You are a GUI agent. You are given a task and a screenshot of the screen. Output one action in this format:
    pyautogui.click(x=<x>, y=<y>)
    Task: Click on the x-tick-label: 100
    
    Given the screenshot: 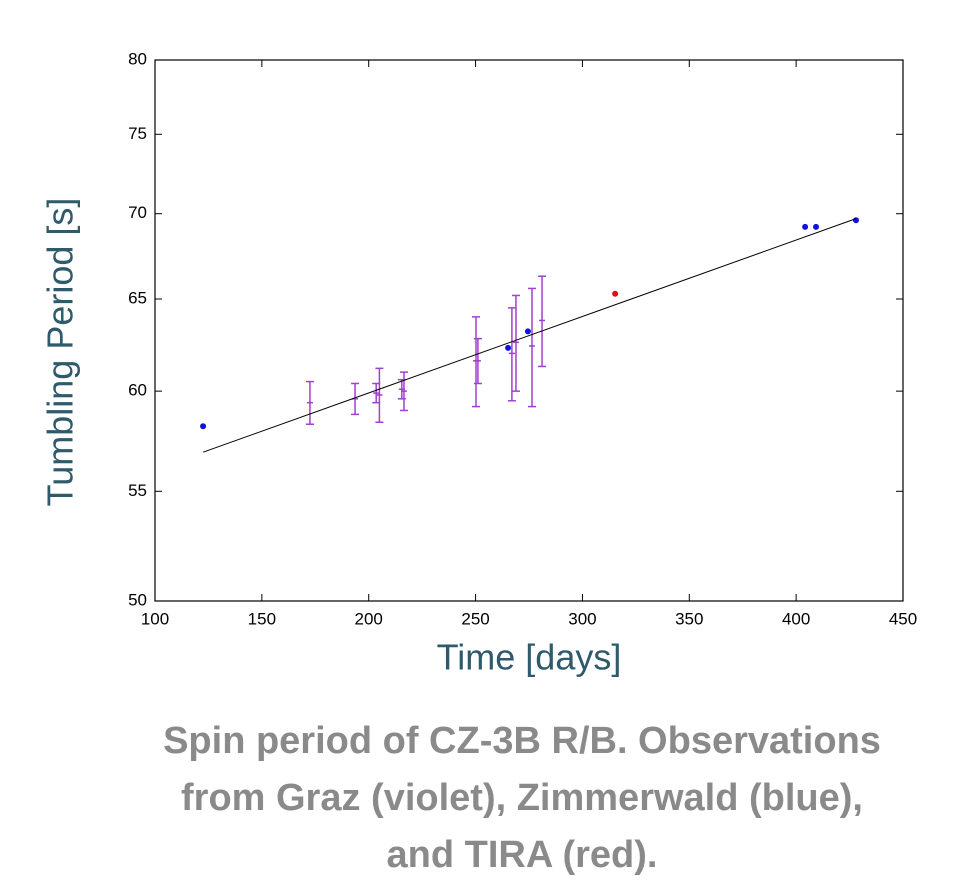 What is the action you would take?
    pyautogui.click(x=155, y=618)
    